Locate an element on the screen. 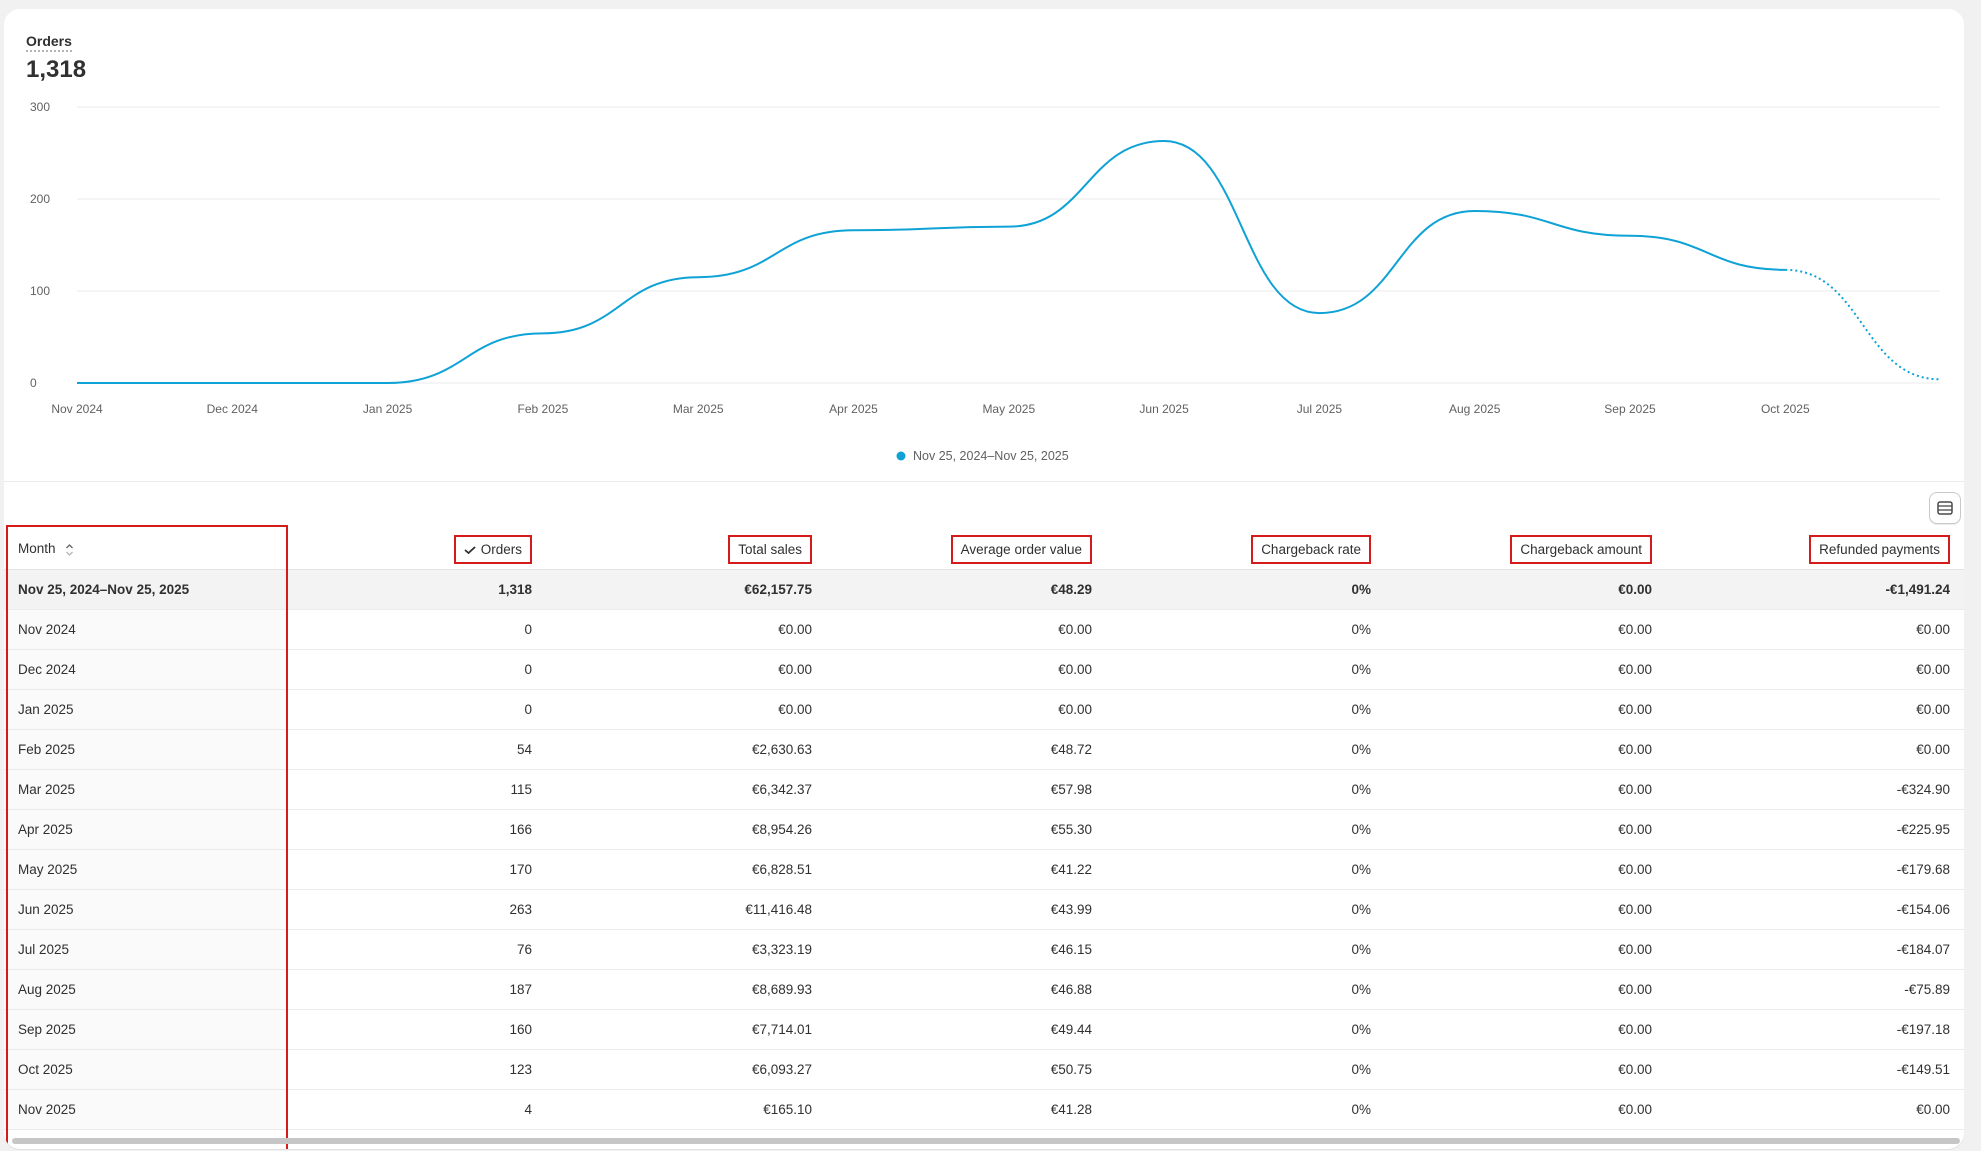 The height and width of the screenshot is (1151, 1981). table-cell: €6,342.37 is located at coordinates (686, 789).